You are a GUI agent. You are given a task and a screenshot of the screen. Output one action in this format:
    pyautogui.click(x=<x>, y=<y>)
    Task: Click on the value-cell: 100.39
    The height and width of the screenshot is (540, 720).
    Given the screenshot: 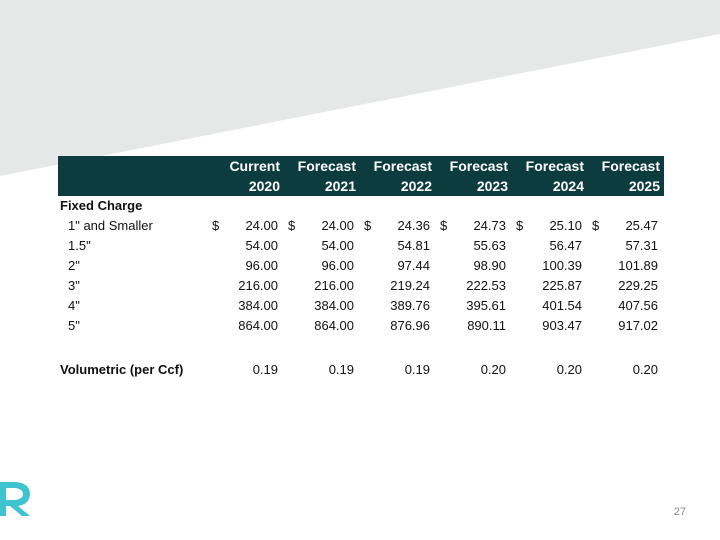 What is the action you would take?
    pyautogui.click(x=562, y=265)
    